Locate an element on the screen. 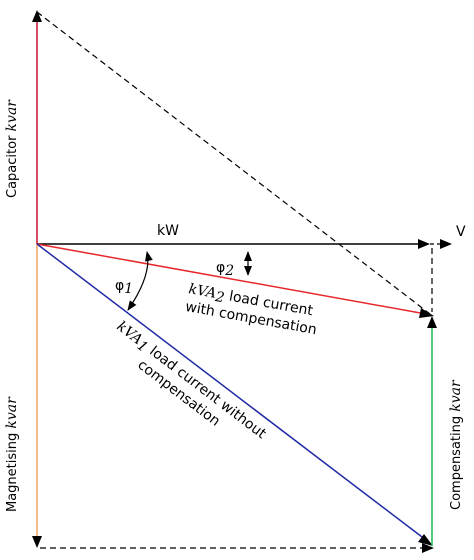 This screenshot has width=474, height=560. magnetising-kvar-label: Magnetising kvar is located at coordinates (12, 454).